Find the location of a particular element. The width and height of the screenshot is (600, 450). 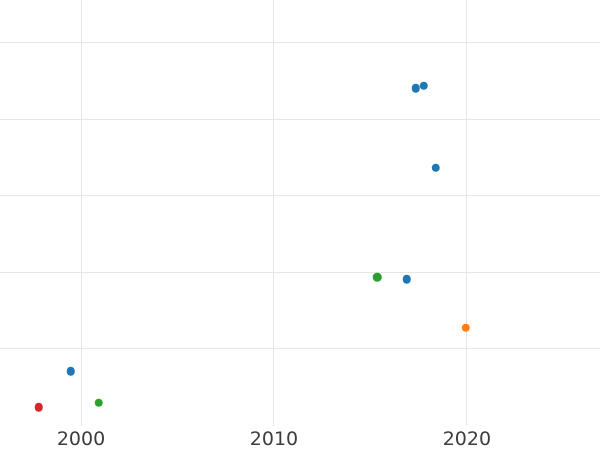

x-axis-tick-label: 2010 is located at coordinates (274, 439).